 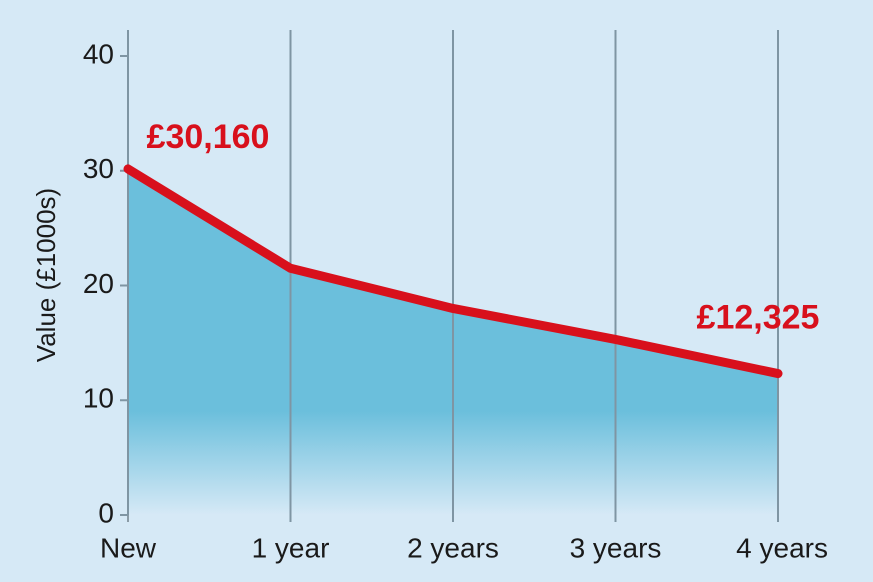 What do you see at coordinates (291, 547) in the screenshot?
I see `x-tick-label: 1 year` at bounding box center [291, 547].